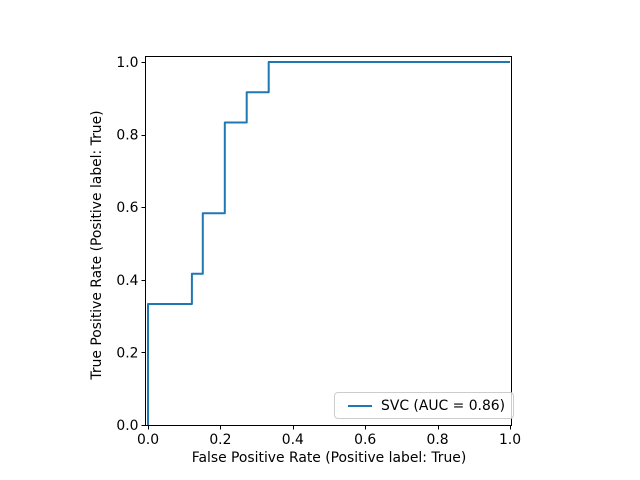  What do you see at coordinates (360, 405) in the screenshot?
I see `legend-line-sample` at bounding box center [360, 405].